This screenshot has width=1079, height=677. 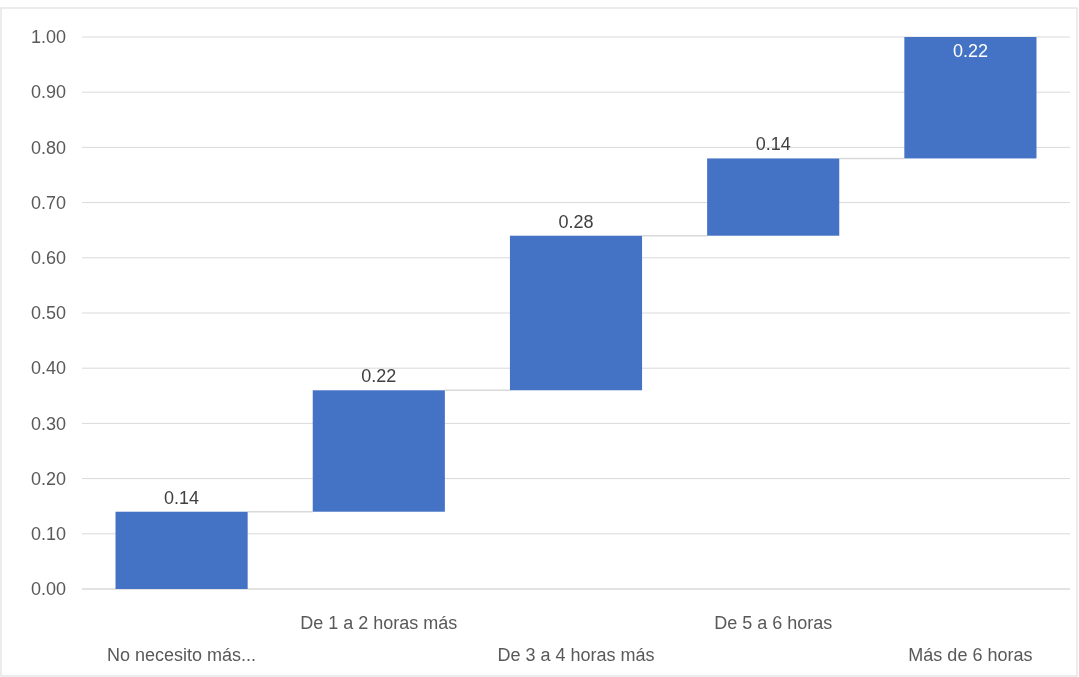 I want to click on x-tick-label: De 1 a 2 horas más, so click(x=379, y=623).